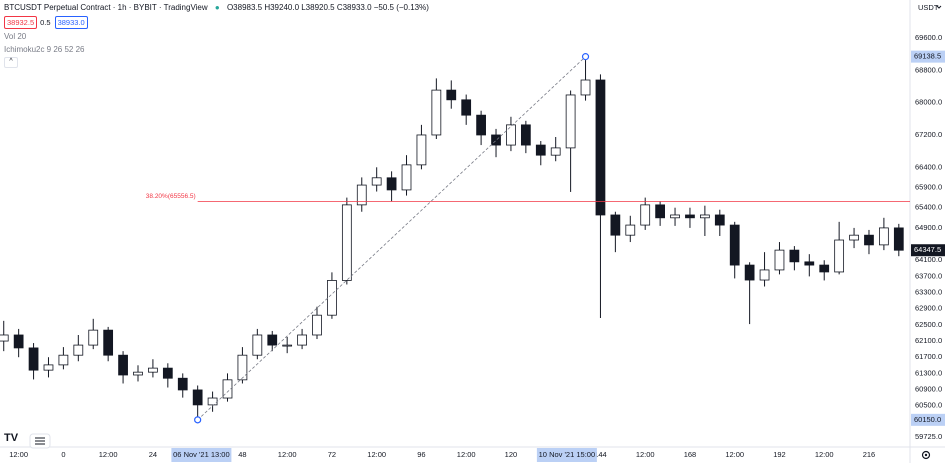 Image resolution: width=945 pixels, height=463 pixels. I want to click on menu-button, so click(40, 441).